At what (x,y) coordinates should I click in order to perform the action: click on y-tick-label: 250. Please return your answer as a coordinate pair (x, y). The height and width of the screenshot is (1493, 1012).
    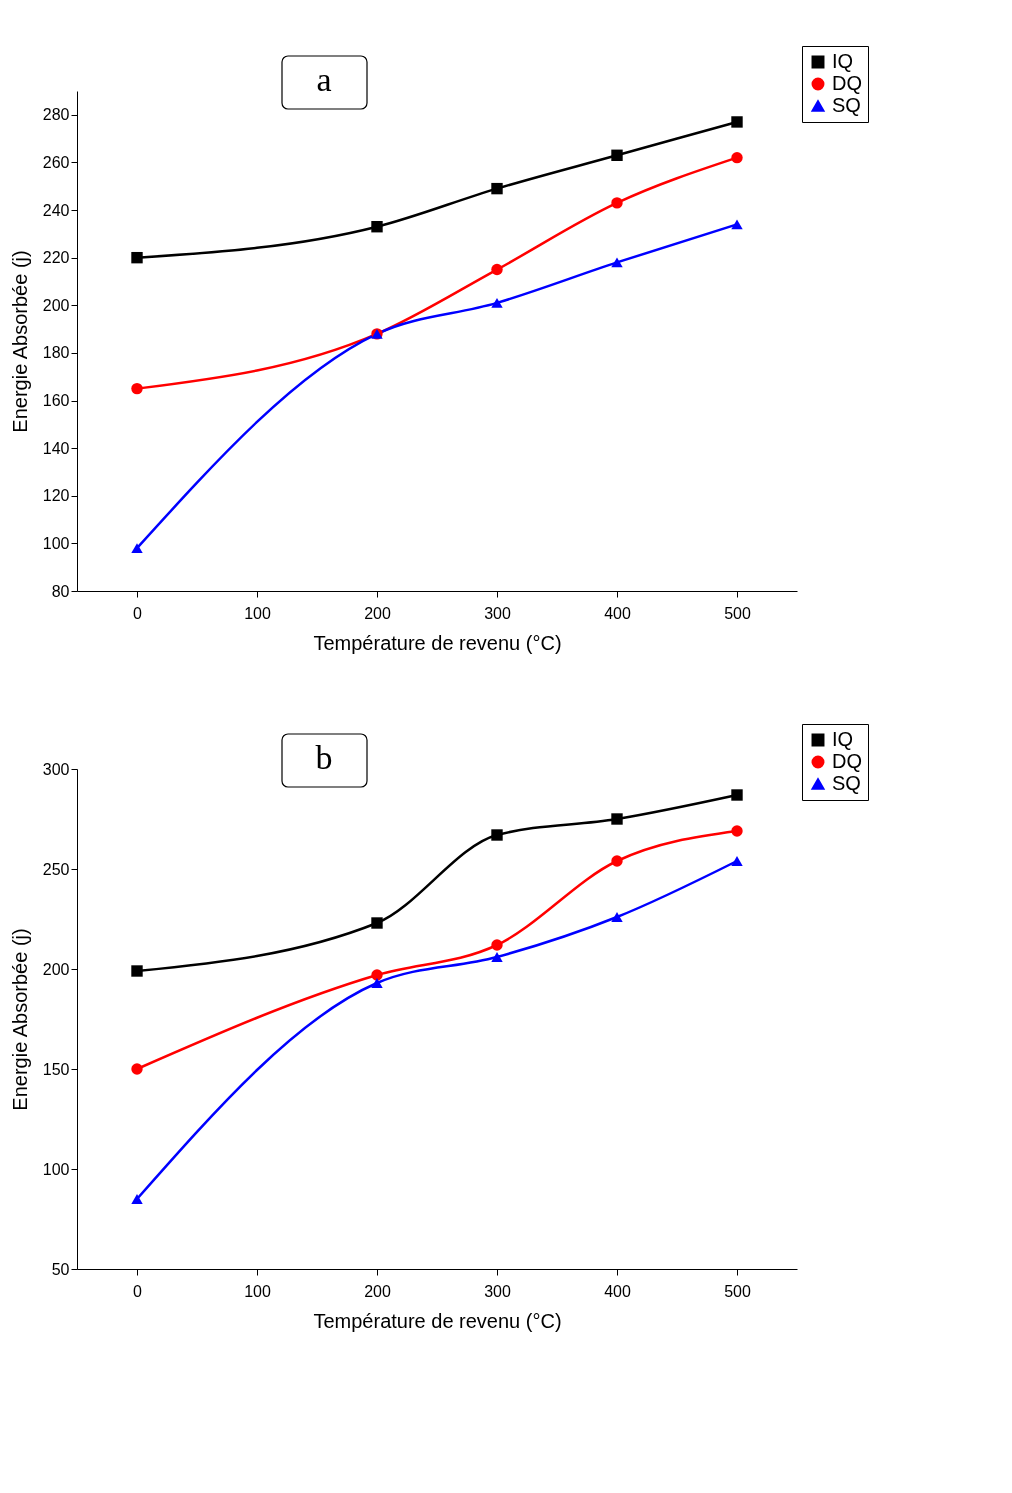
    Looking at the image, I should click on (56, 869).